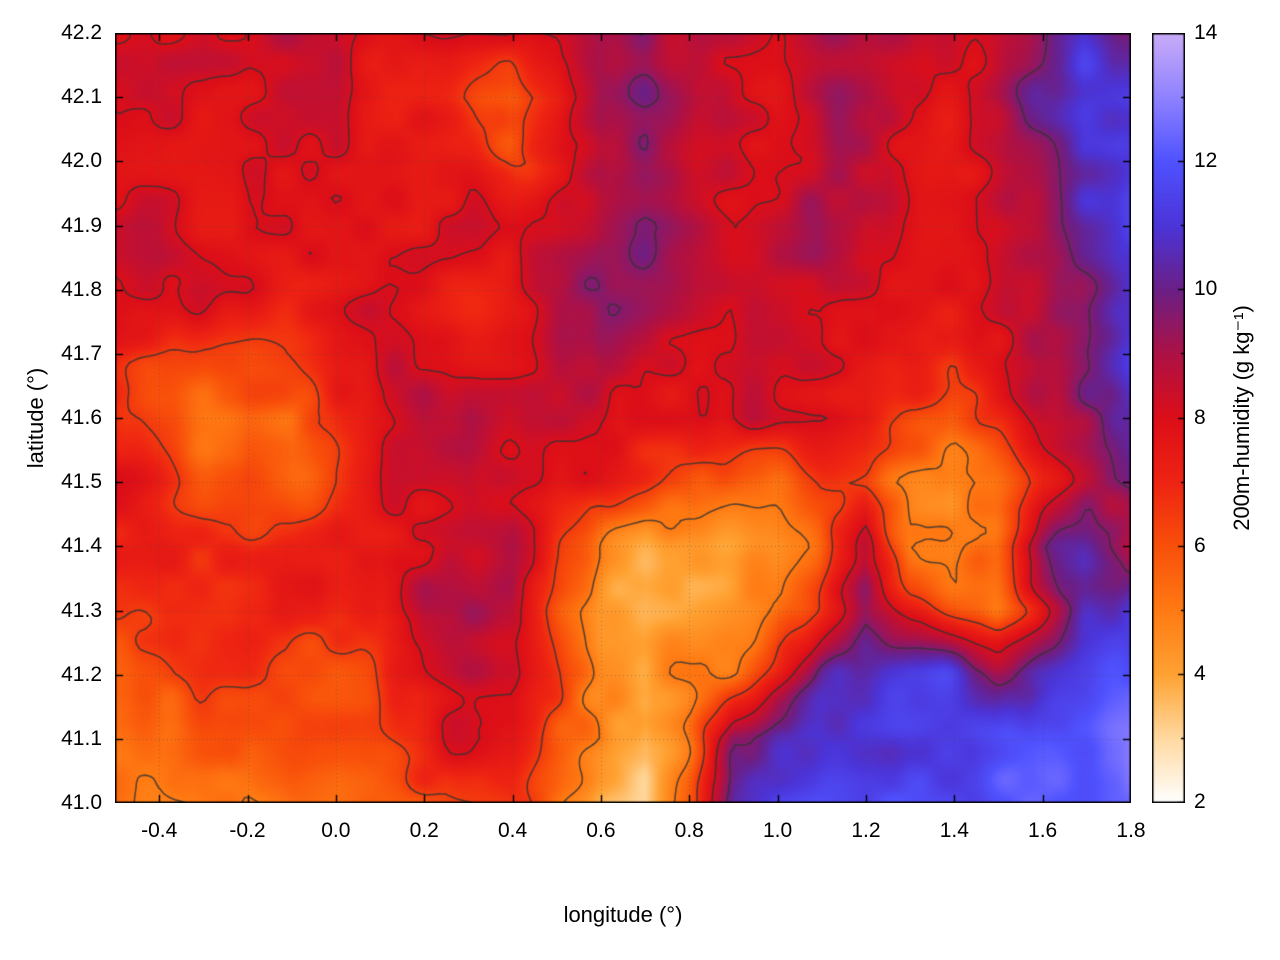 Image resolution: width=1280 pixels, height=960 pixels. What do you see at coordinates (81, 353) in the screenshot?
I see `y-tick-label: 41.7` at bounding box center [81, 353].